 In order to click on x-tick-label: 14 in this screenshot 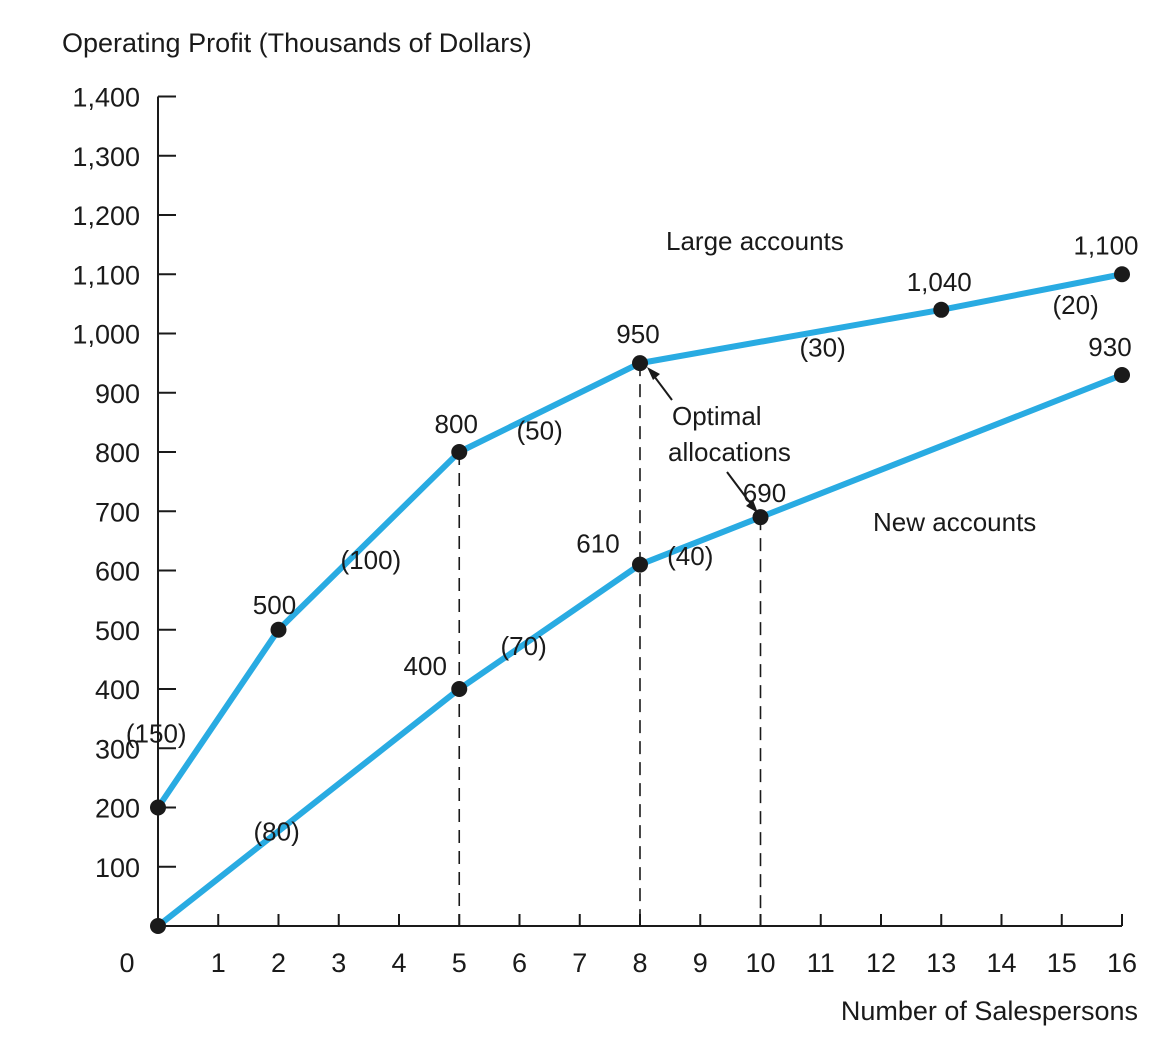, I will do `click(1001, 963)`.